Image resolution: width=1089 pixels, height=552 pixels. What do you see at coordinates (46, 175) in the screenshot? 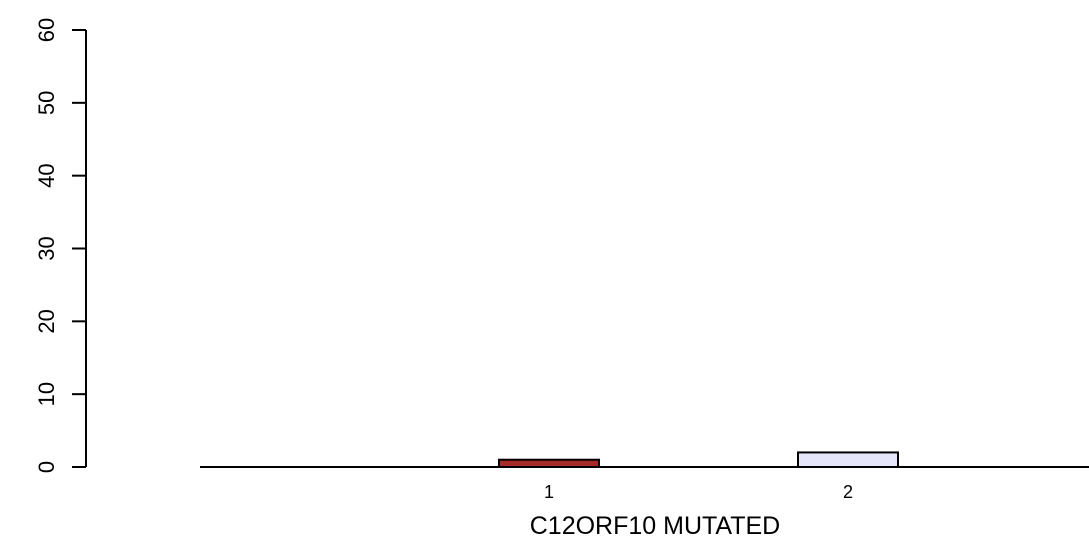
I see `y-tick-label: 40` at bounding box center [46, 175].